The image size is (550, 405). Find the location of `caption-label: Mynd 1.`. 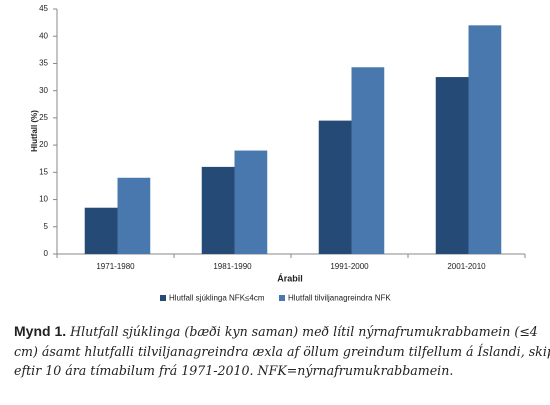

caption-label: Mynd 1. is located at coordinates (40, 331).